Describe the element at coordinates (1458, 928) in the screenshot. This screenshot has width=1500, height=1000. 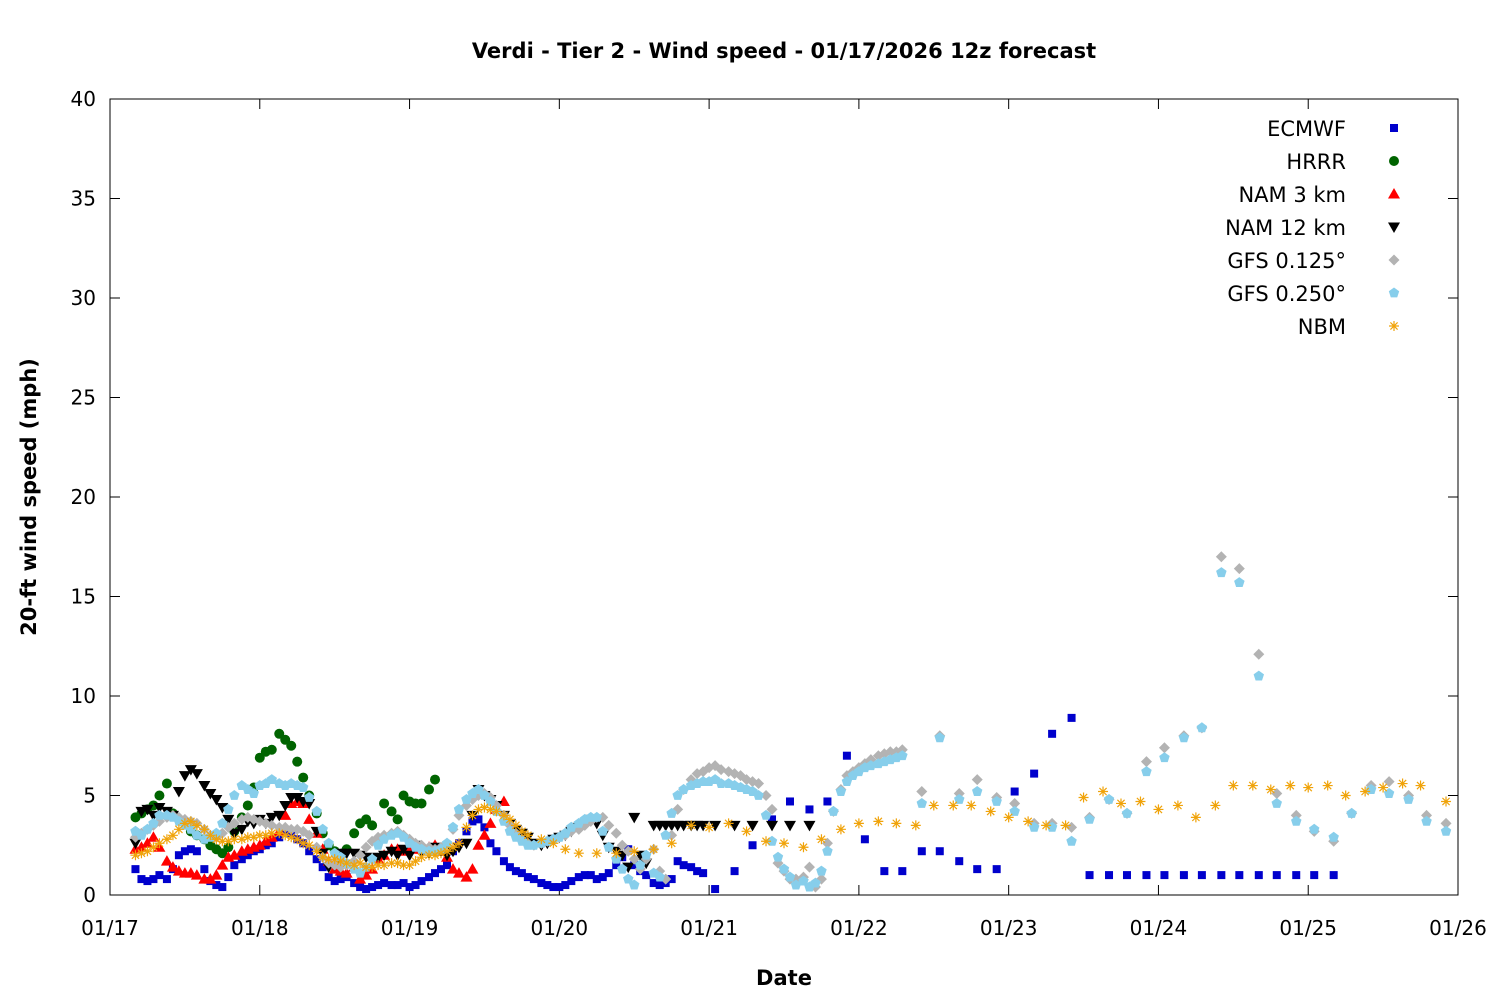
I see `x-tick-label: 01/26` at that location.